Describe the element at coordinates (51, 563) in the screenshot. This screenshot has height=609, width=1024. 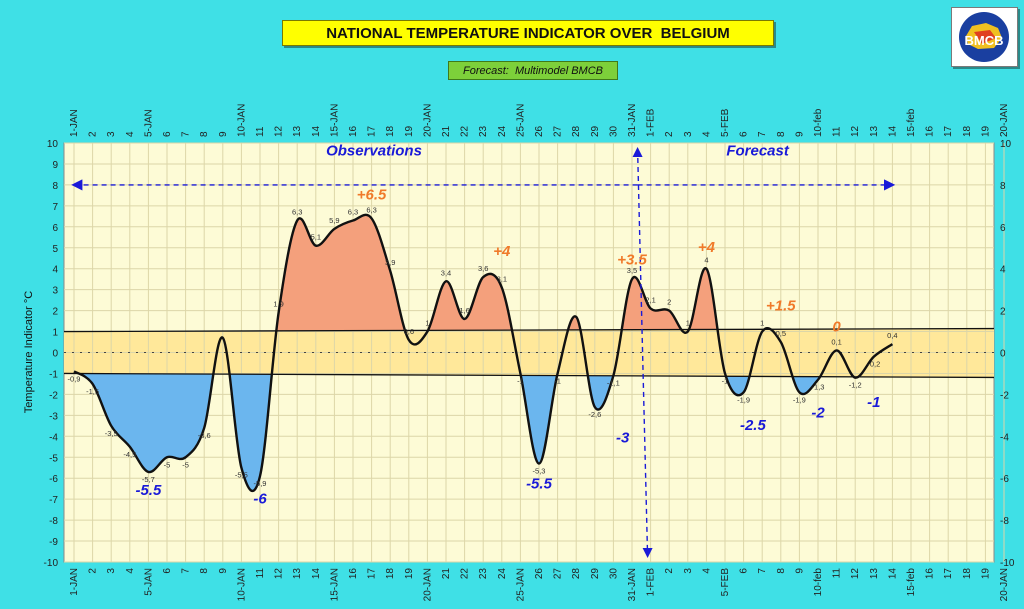
I see `y-tick-label-left: -10` at that location.